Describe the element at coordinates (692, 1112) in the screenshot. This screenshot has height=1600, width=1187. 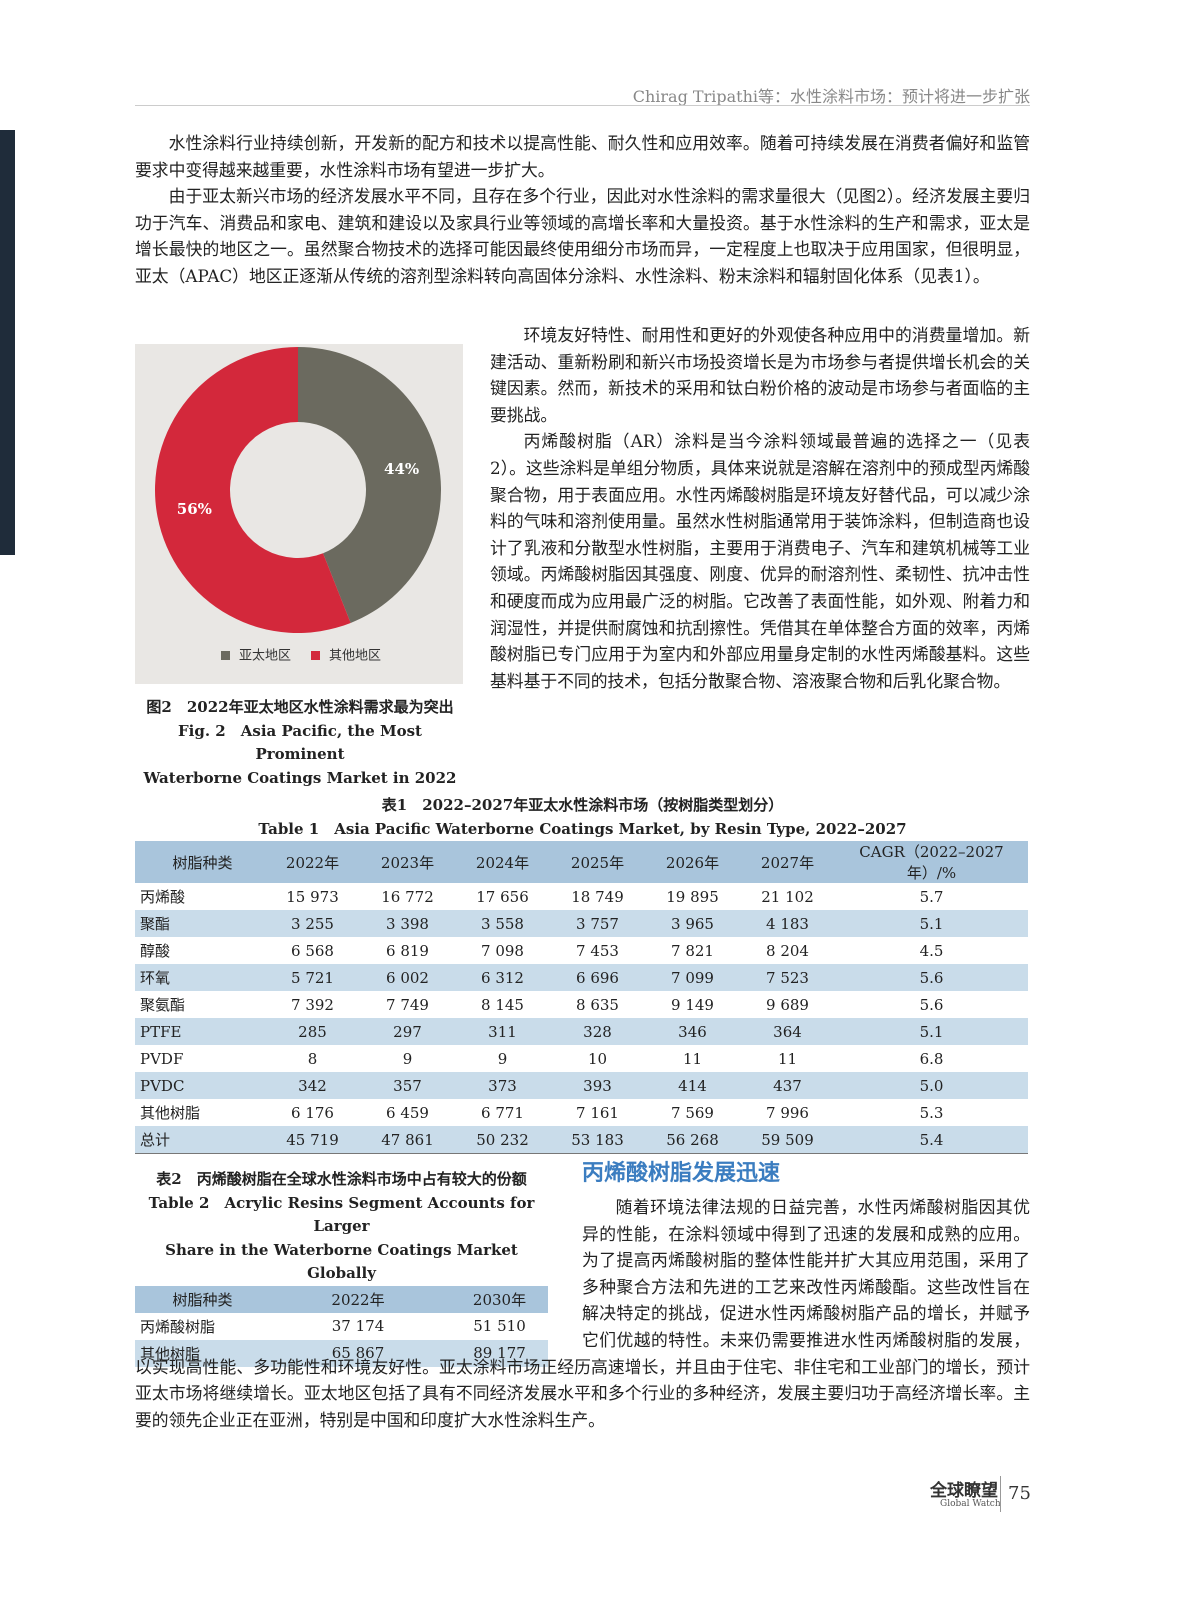
I see `cell: 7 569` at that location.